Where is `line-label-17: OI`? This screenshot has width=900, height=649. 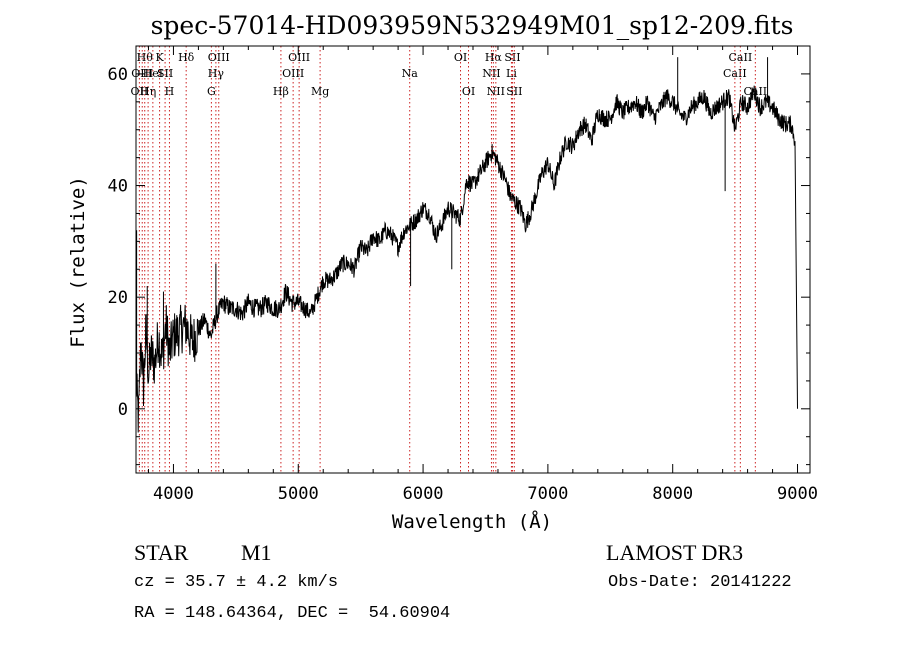
line-label-17: OI is located at coordinates (460, 57).